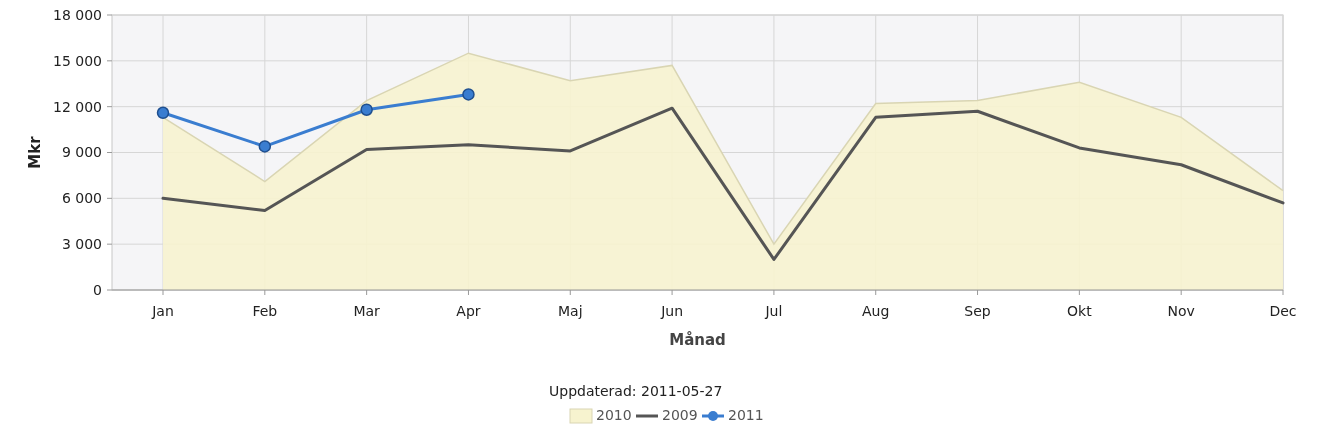 This screenshot has width=1338, height=430. What do you see at coordinates (773, 311) in the screenshot?
I see `x-tick-label: Jul` at bounding box center [773, 311].